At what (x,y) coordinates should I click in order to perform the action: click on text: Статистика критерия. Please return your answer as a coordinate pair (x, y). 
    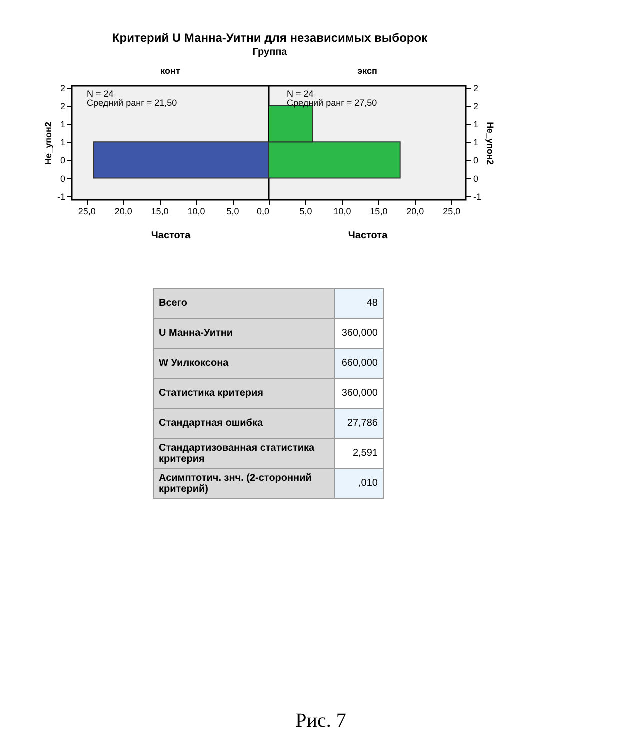
    Looking at the image, I should click on (244, 393).